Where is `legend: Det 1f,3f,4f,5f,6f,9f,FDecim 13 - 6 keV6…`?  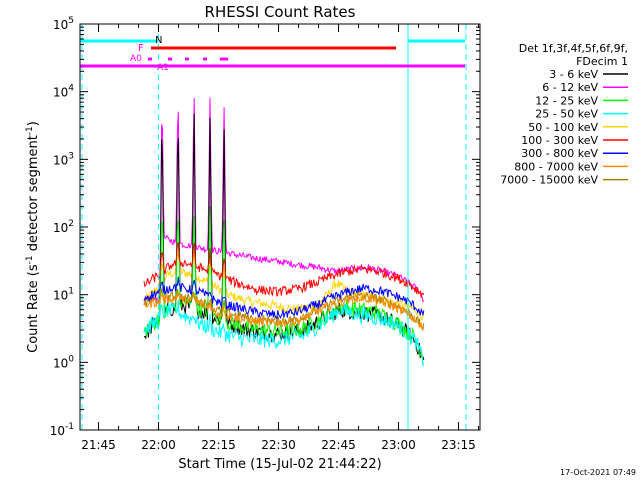
legend: Det 1f,3f,4f,5f,6f,9f,FDecim 13 - 6 keV6… is located at coordinates (564, 114).